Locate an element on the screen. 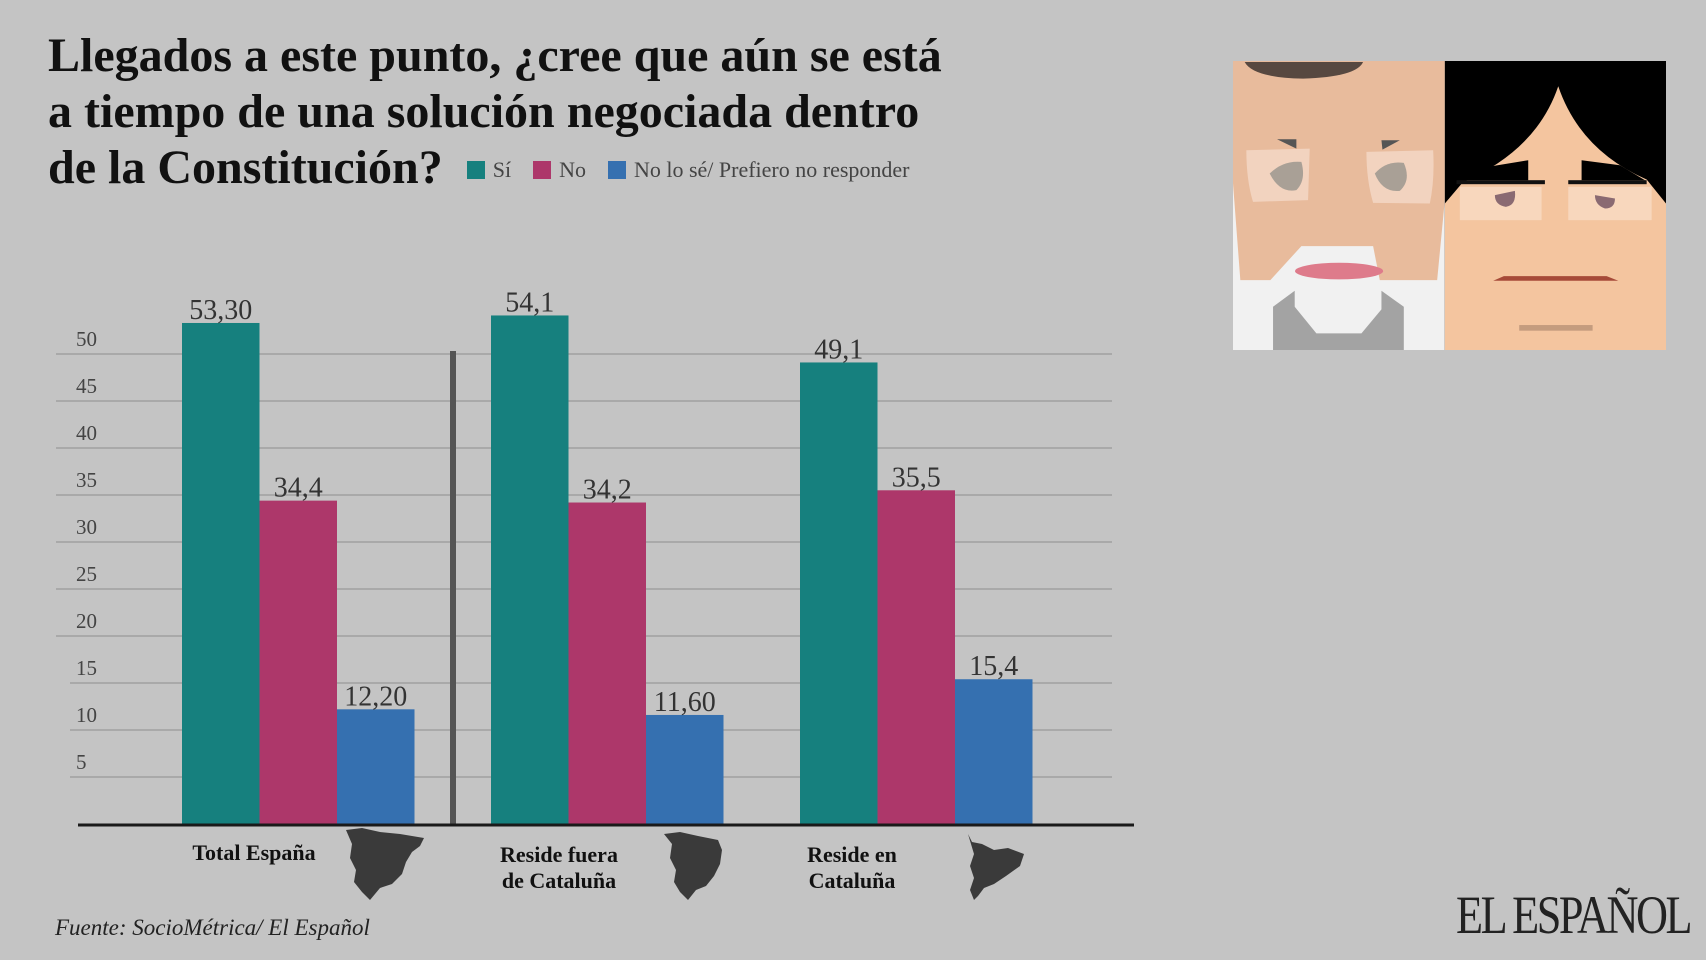 This screenshot has height=960, width=1706. data-label: 11,60 is located at coordinates (685, 702).